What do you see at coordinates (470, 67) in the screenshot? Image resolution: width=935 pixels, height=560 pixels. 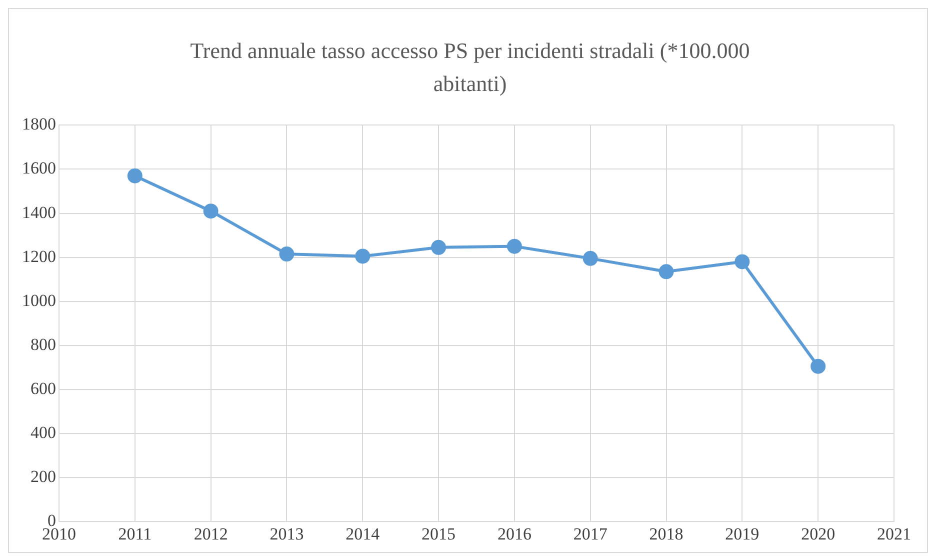 I see `chart-title: Trend annuale tasso accesso PS per incidenti stradali (*100.000 abitanti)` at bounding box center [470, 67].